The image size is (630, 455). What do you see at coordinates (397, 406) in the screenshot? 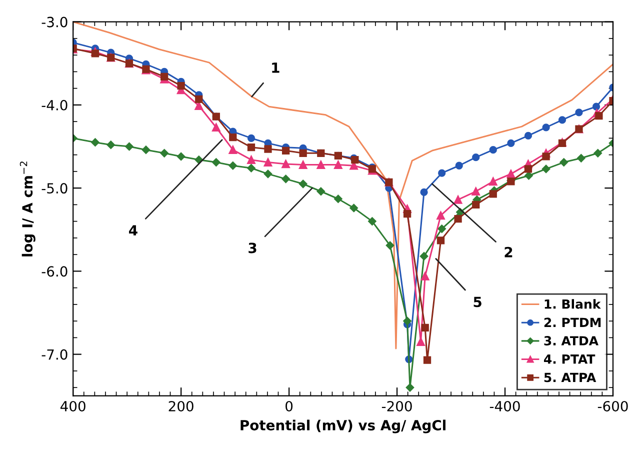
I see `x-tick-label: -200` at bounding box center [397, 406].